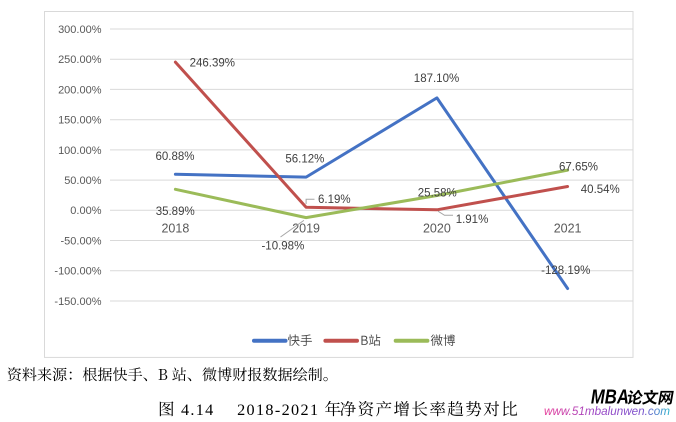 This screenshot has width=676, height=422. Describe the element at coordinates (175, 212) in the screenshot. I see `svg-text: 35.89%` at that location.